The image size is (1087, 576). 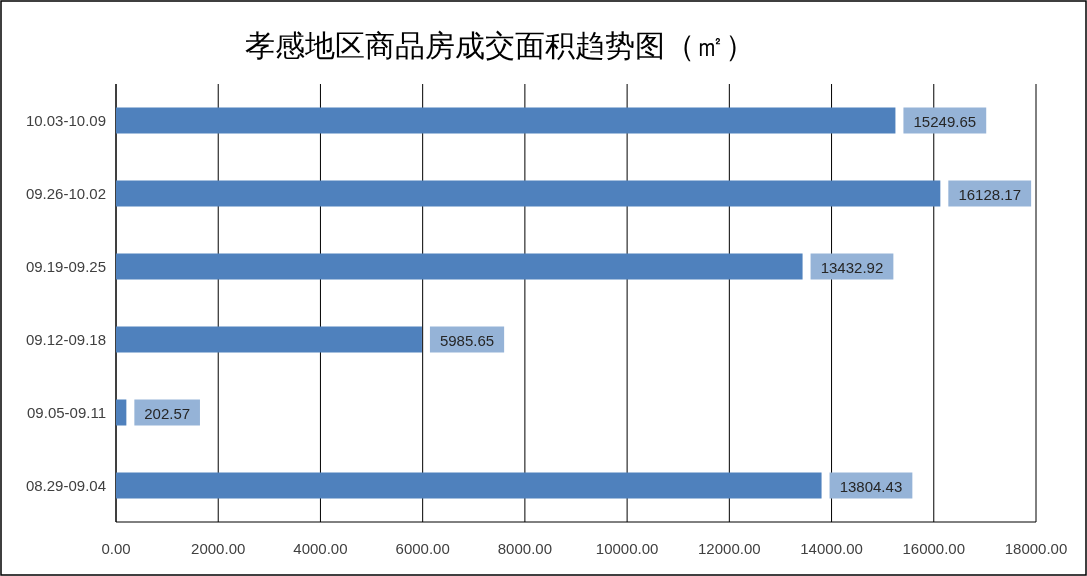 I want to click on x-tick-label: 4000.00, so click(x=320, y=548).